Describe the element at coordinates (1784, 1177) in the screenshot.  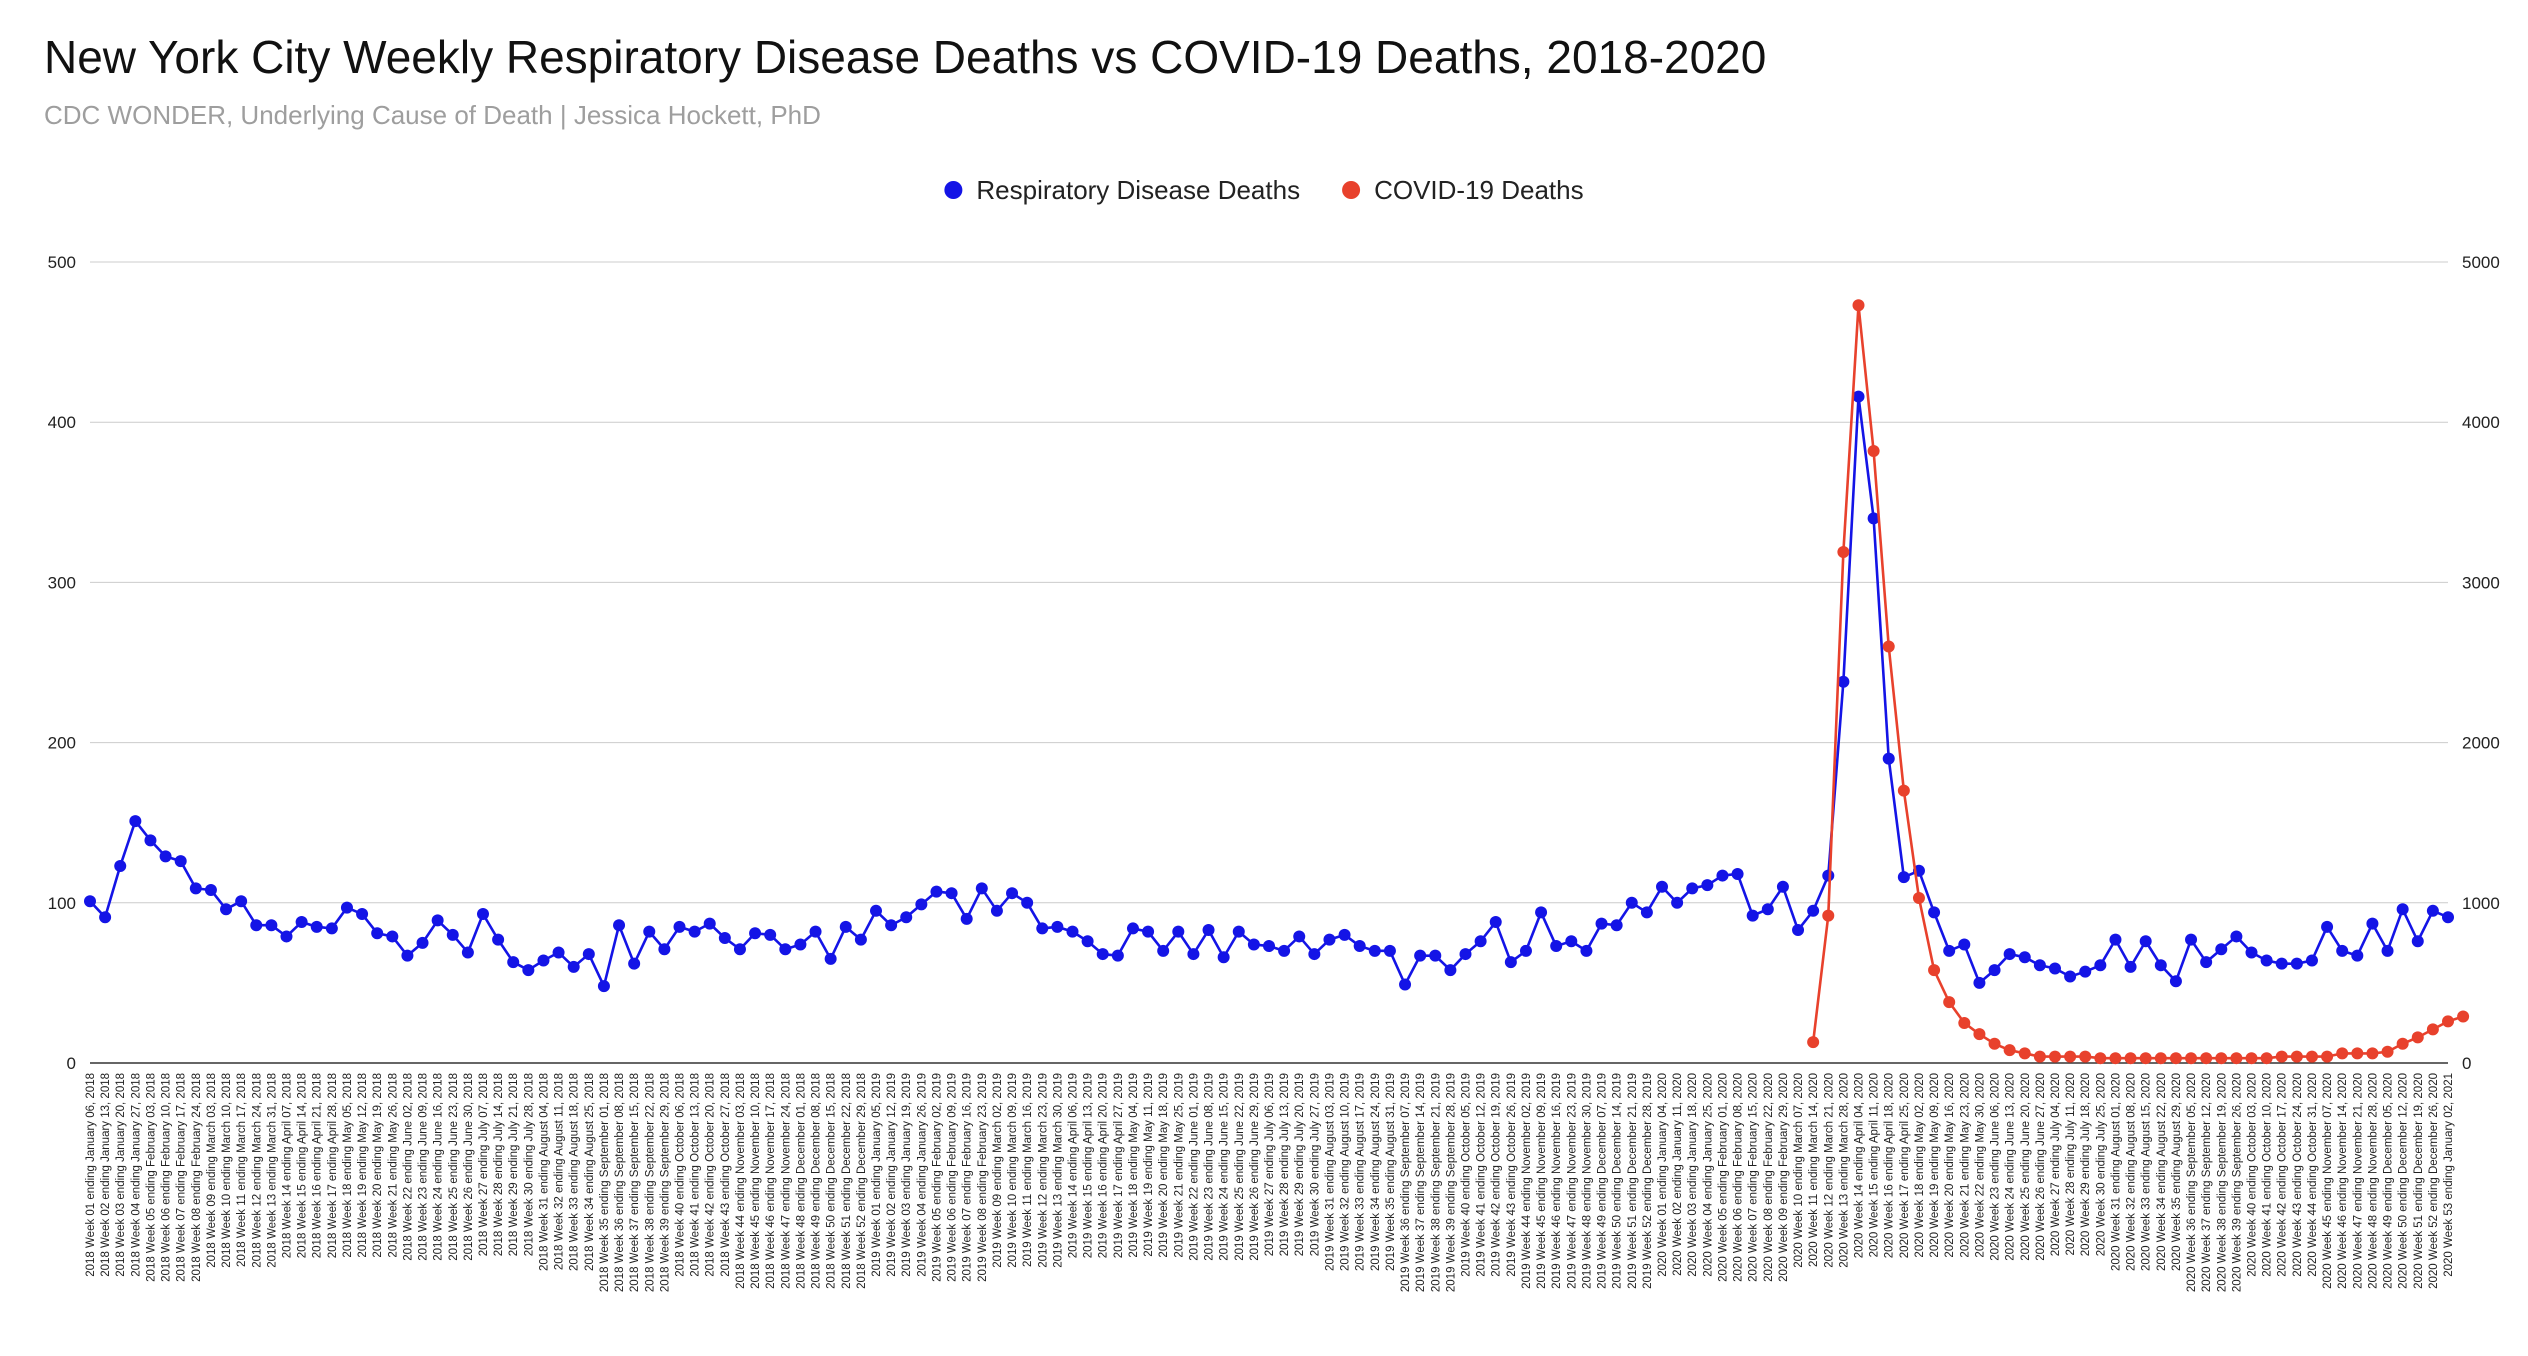
I see `x-tick-label: 2020 Week 09 ending February 29, 2020` at that location.